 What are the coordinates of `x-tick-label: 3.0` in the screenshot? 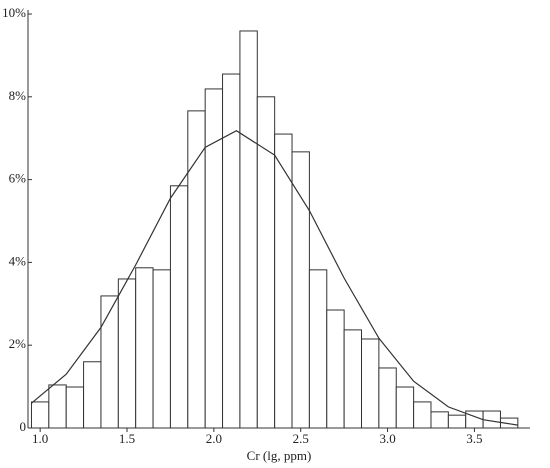 It's located at (387, 438).